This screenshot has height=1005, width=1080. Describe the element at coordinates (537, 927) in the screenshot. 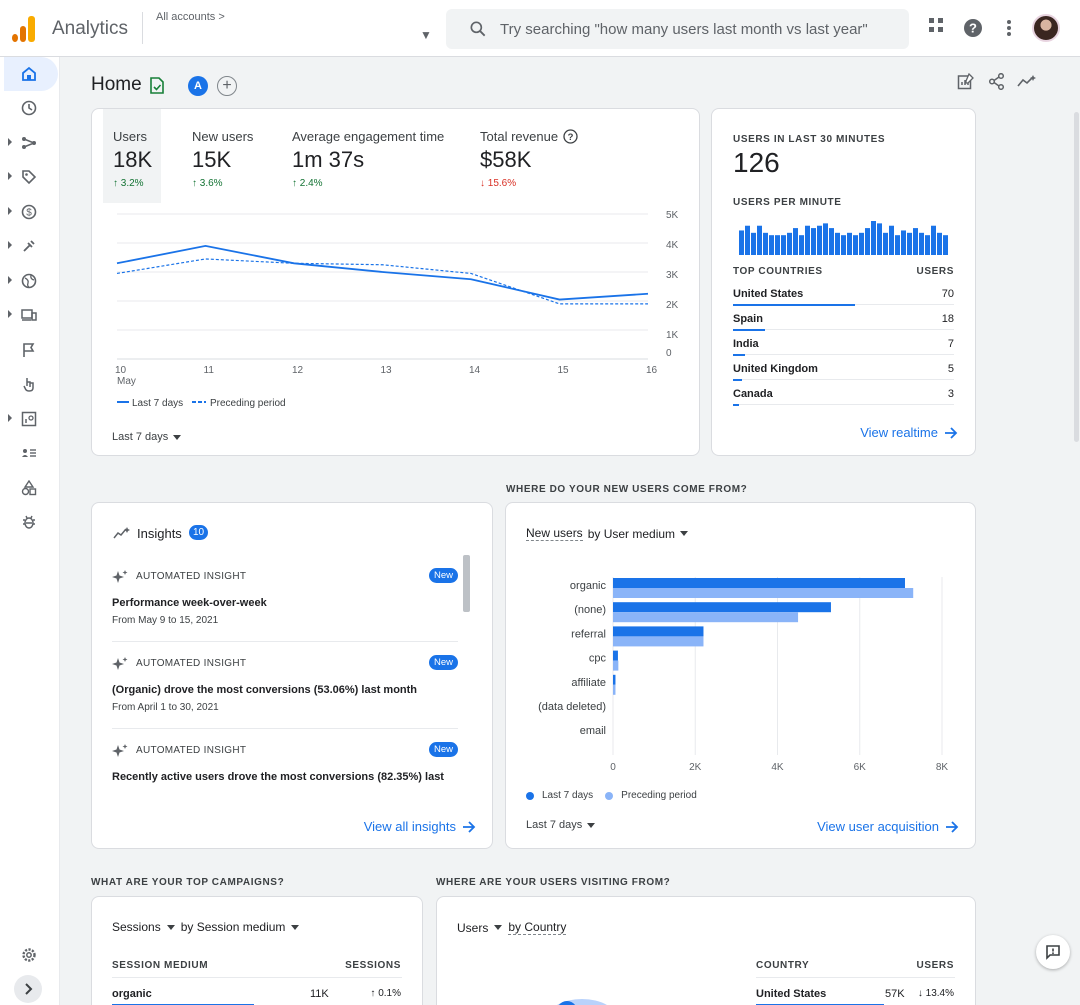

I see `dimension-selector: by Country` at that location.